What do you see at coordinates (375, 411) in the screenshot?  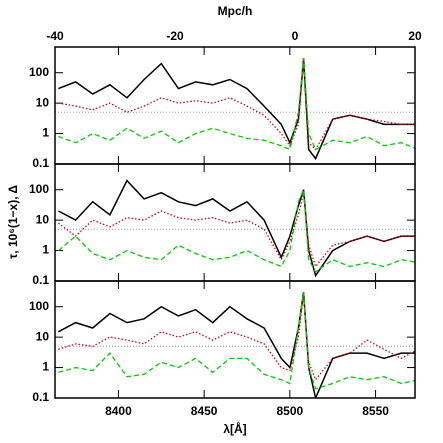 I see `x-tick-label: 8550` at bounding box center [375, 411].